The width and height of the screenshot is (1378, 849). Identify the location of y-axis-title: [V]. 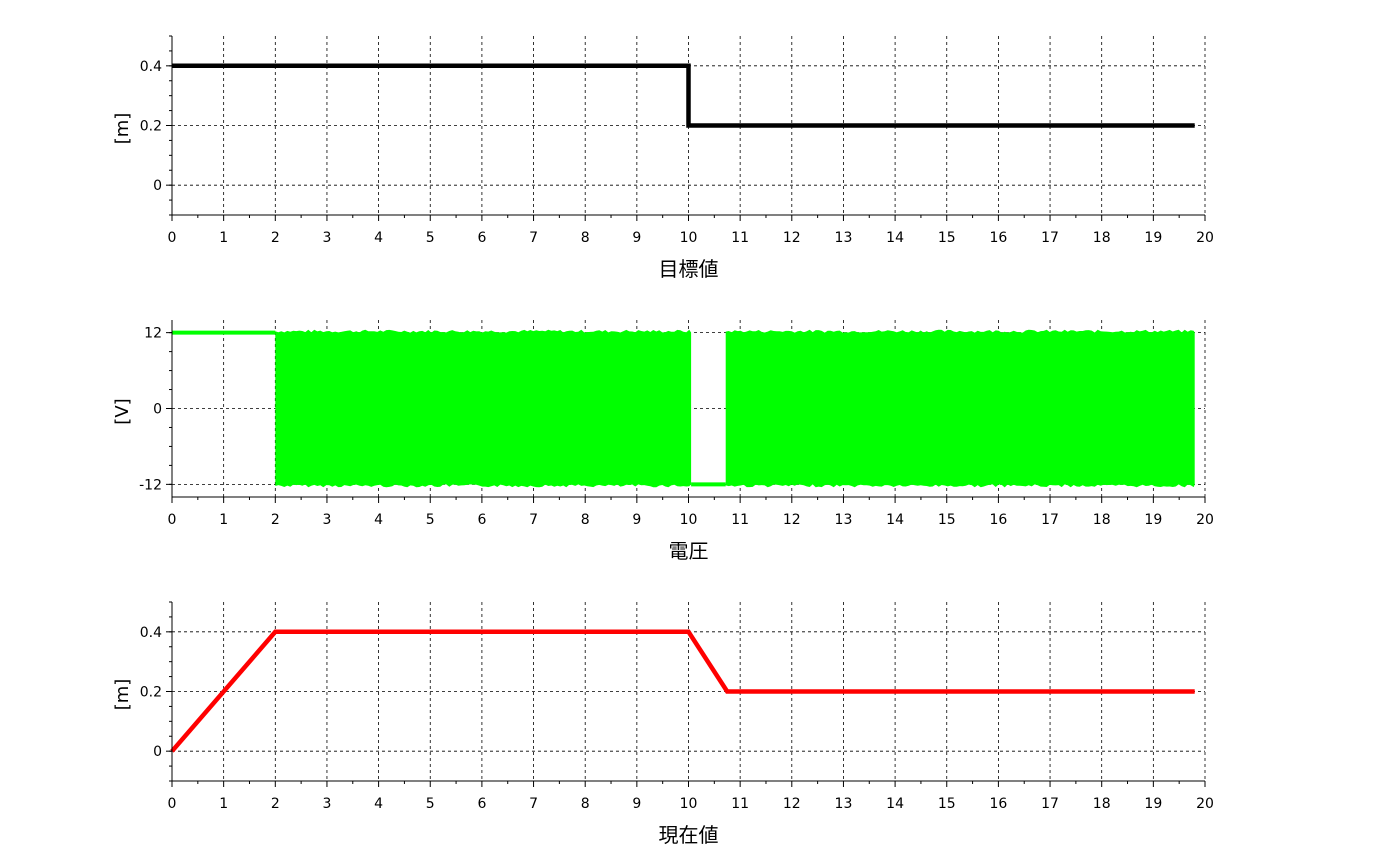
(122, 411).